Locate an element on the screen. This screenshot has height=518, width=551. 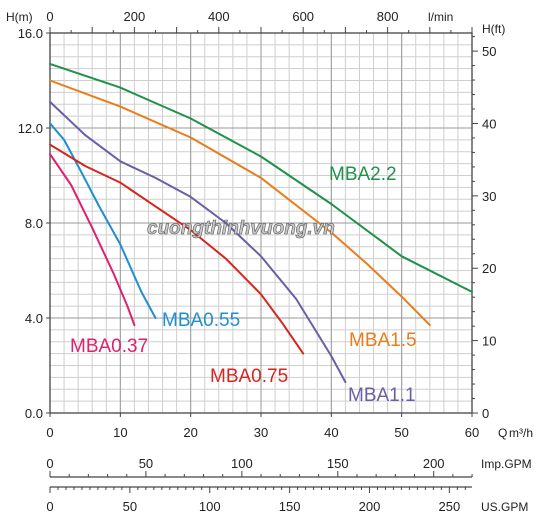
us-gpm-tick-label: 150 is located at coordinates (290, 506).